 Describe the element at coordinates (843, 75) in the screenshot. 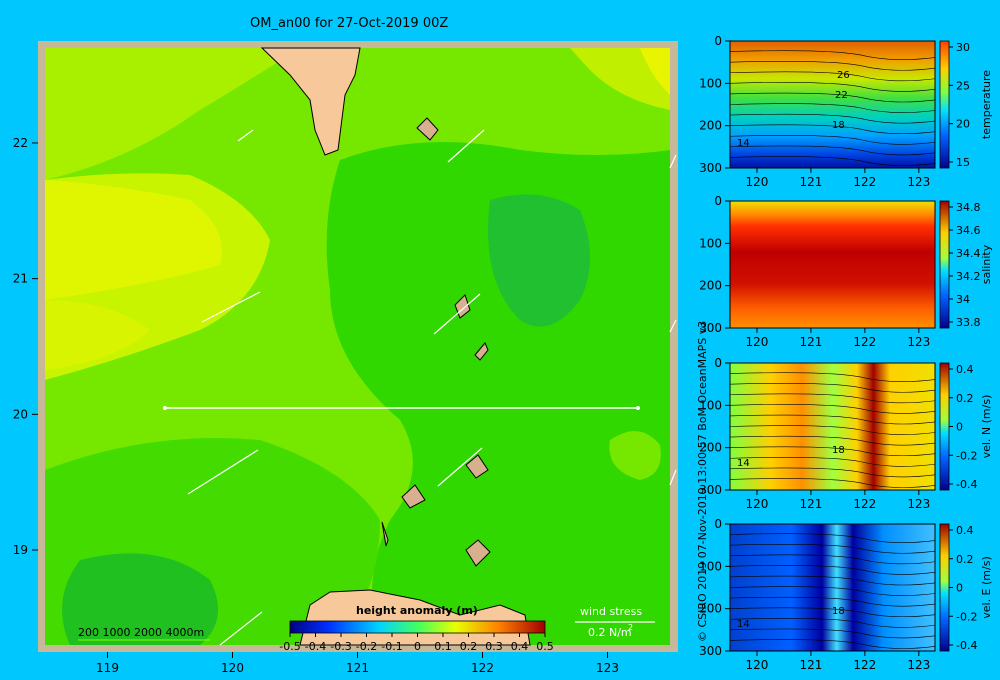

I see `contour-label: 26` at that location.